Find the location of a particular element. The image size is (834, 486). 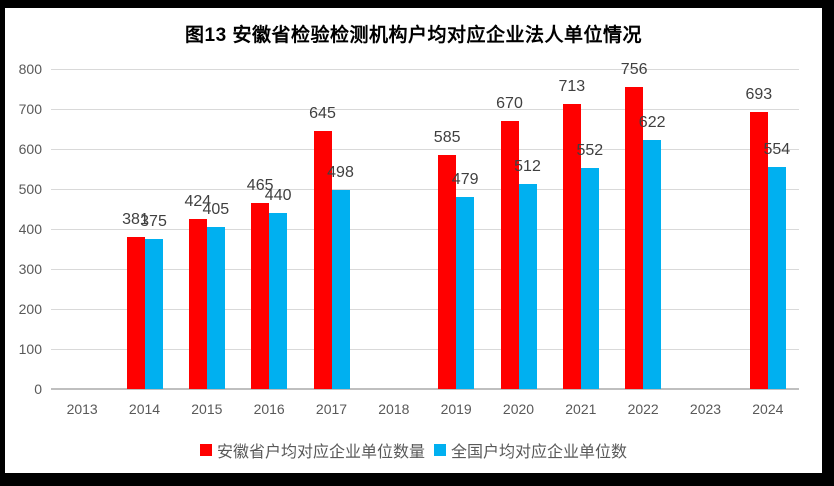

x-tick-label: 2018 is located at coordinates (394, 409).